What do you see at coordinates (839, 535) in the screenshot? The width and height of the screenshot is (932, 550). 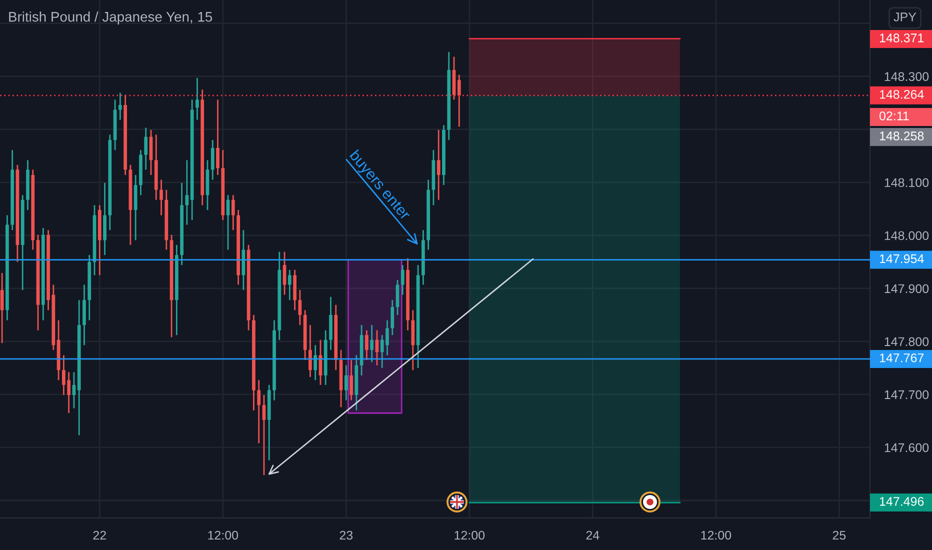 I see `x-tick-label: 25` at bounding box center [839, 535].